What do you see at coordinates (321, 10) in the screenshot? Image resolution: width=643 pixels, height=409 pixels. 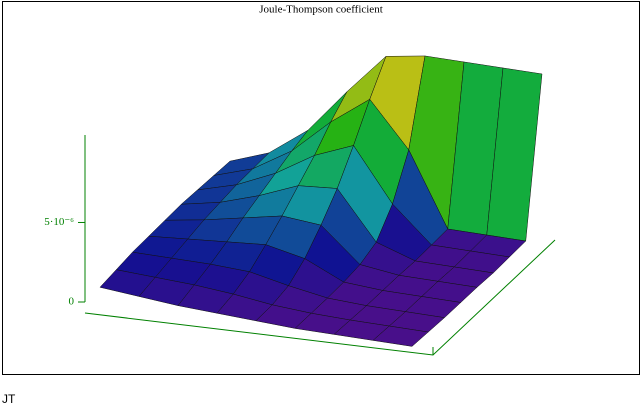 I see `chart-title: Joule-Thompson coefficient` at bounding box center [321, 10].